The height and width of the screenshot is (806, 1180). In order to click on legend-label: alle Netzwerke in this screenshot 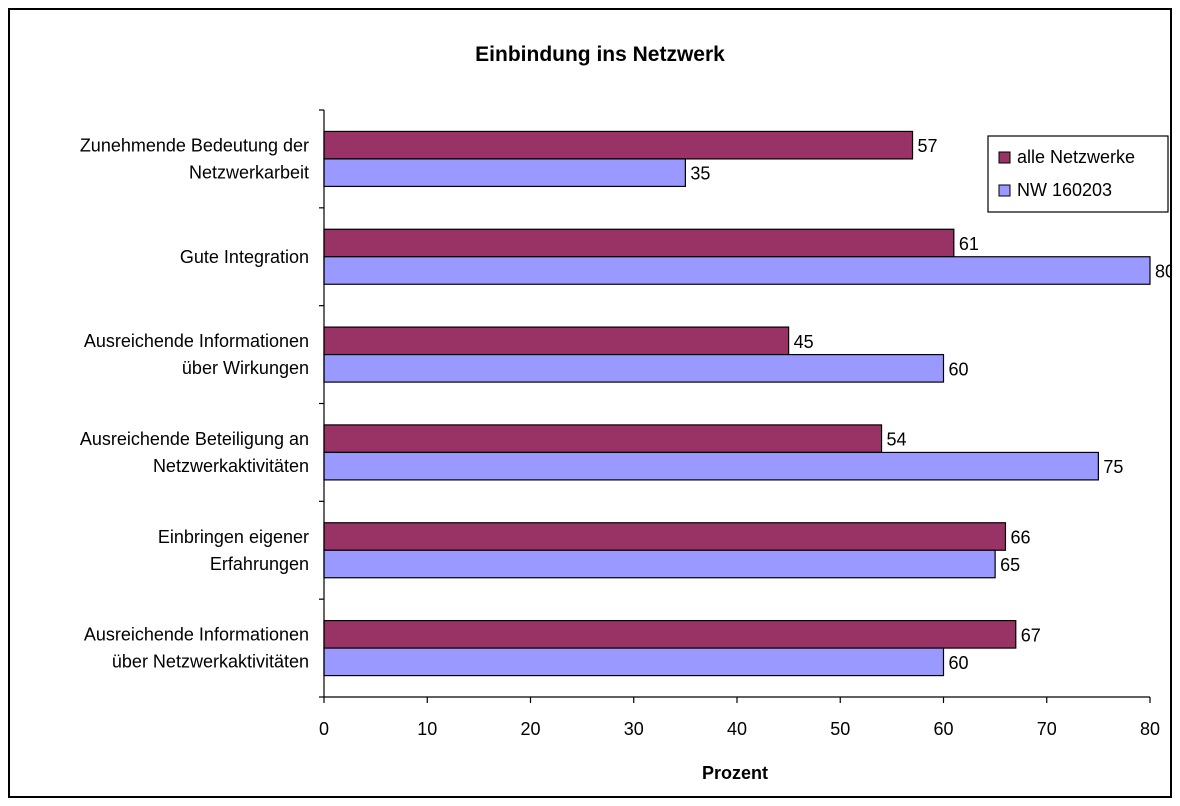, I will do `click(1076, 157)`.